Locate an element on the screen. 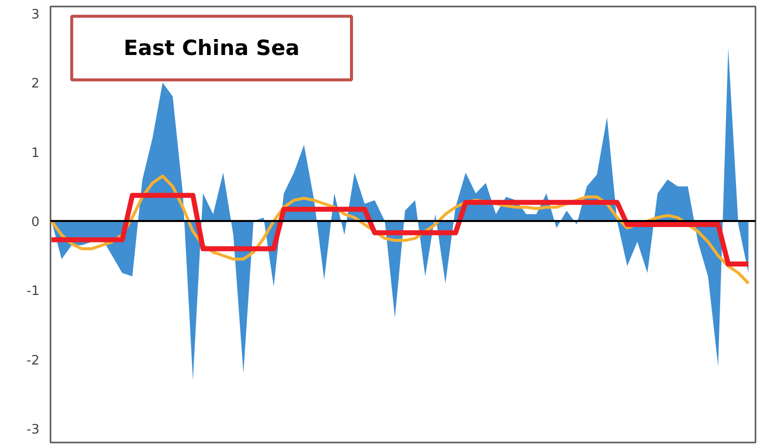 The width and height of the screenshot is (759, 448). y-tick-label: 2 is located at coordinates (35, 84).